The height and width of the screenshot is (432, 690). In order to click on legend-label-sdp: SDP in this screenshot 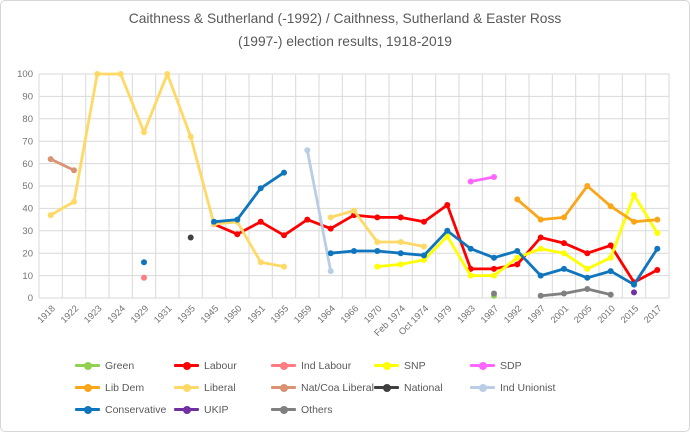, I will do `click(511, 365)`.